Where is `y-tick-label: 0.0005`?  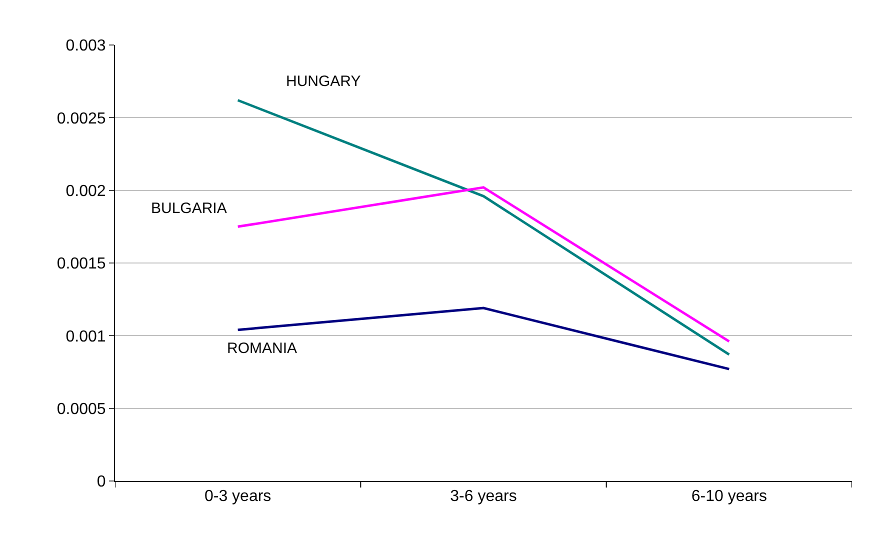 y-tick-label: 0.0005 is located at coordinates (81, 409).